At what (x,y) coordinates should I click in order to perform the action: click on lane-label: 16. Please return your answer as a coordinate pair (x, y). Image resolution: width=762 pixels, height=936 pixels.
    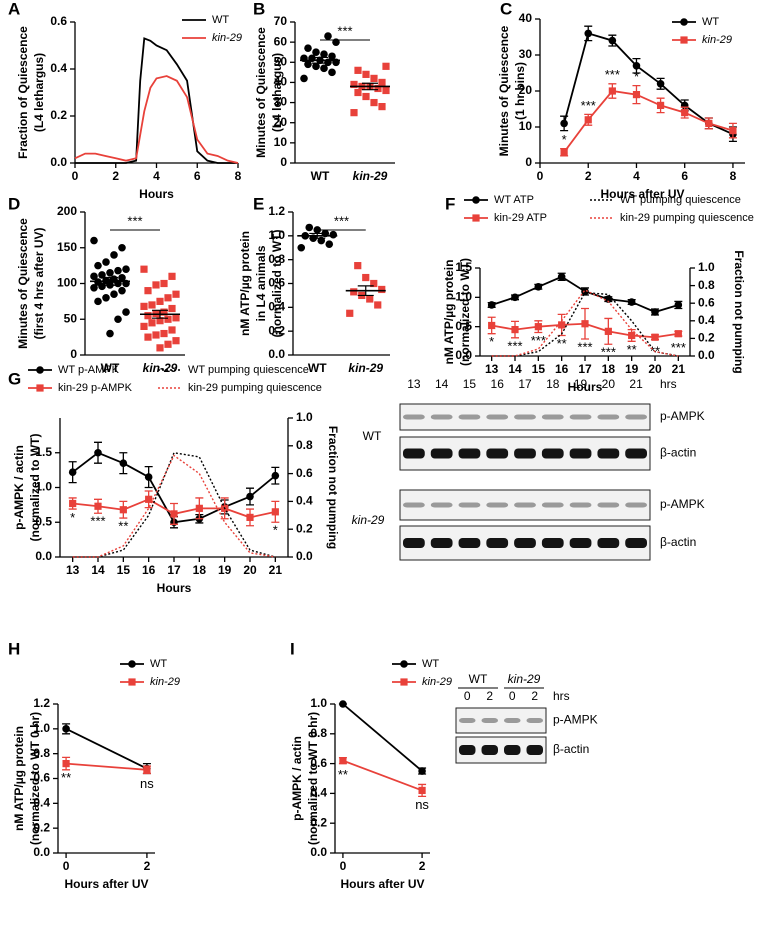
    Looking at the image, I should click on (498, 384).